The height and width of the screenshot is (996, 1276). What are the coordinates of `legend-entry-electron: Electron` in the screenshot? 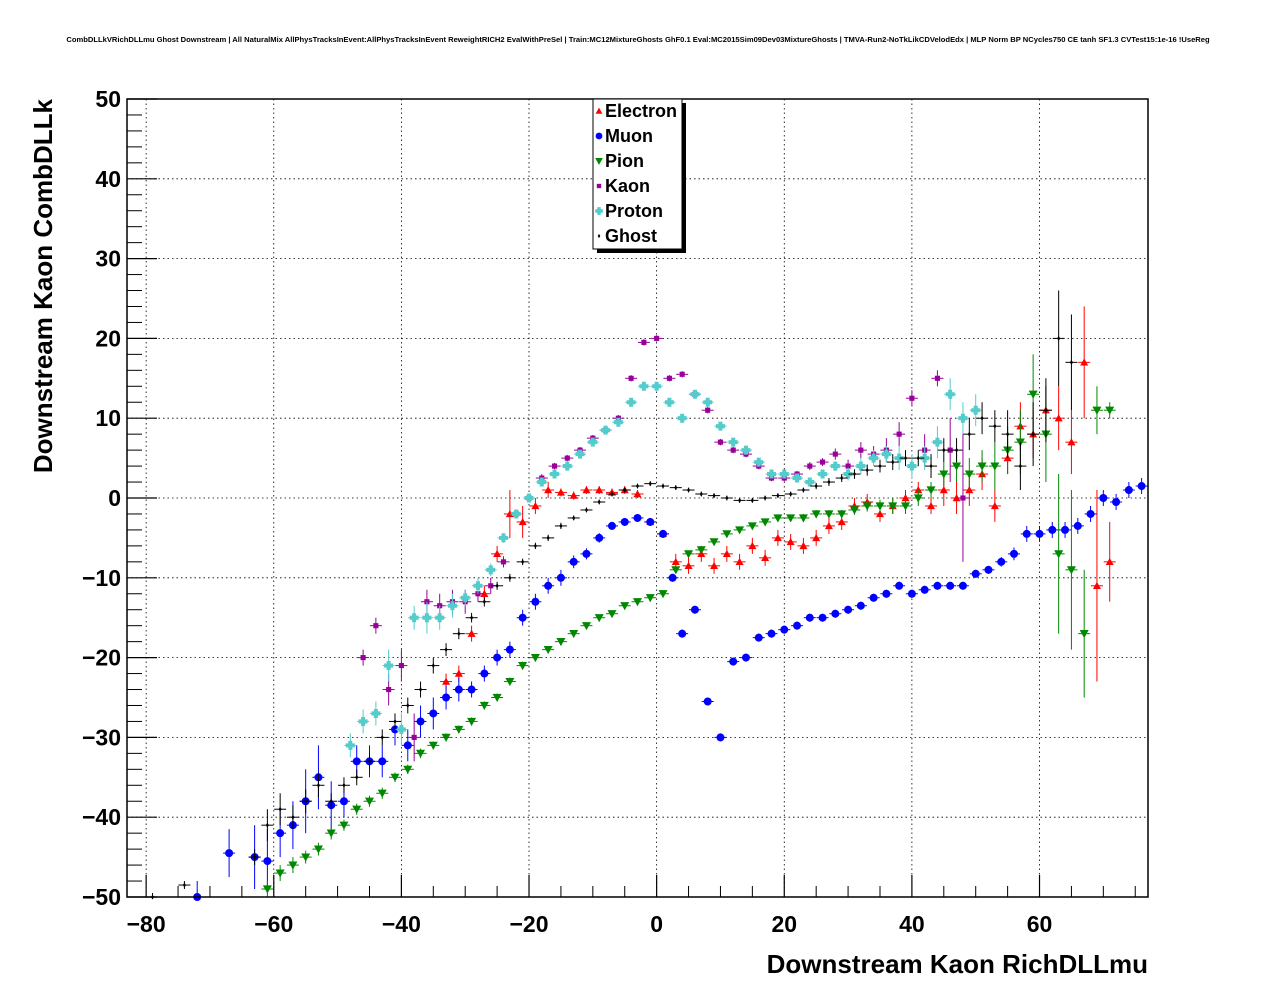 It's located at (636, 111).